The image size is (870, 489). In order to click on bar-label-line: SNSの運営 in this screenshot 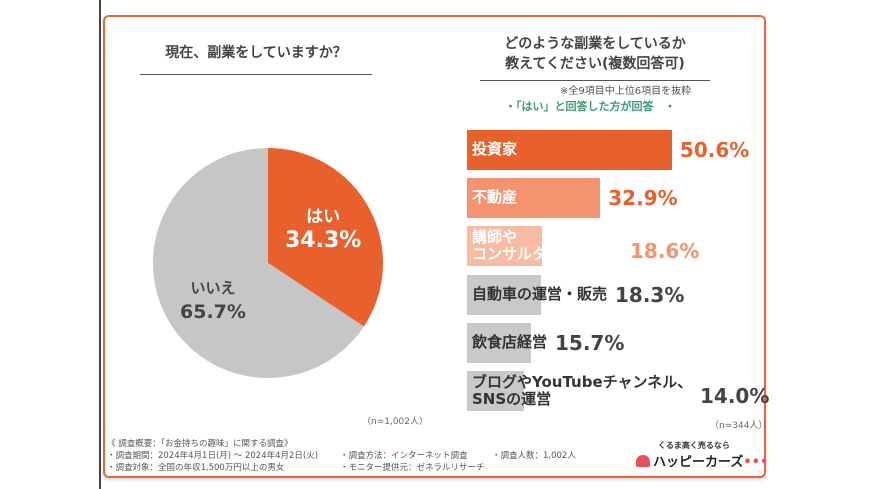, I will do `click(512, 399)`.